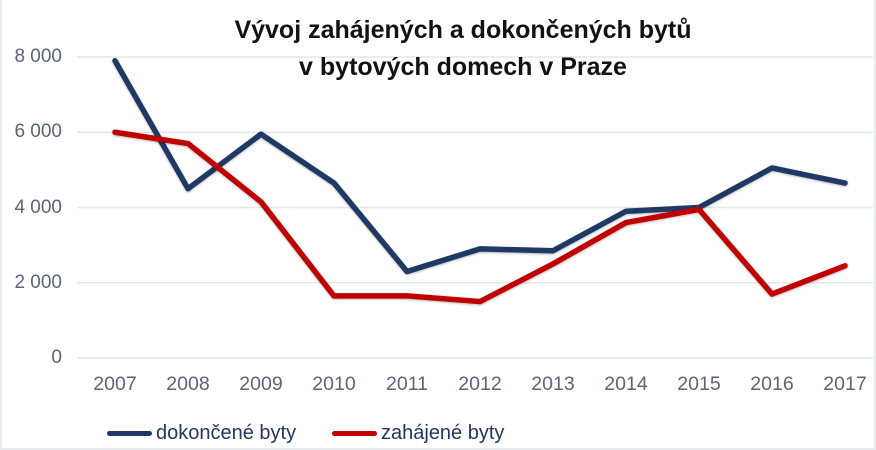 The width and height of the screenshot is (876, 450). Describe the element at coordinates (354, 433) in the screenshot. I see `legend-line-swatch-red` at that location.